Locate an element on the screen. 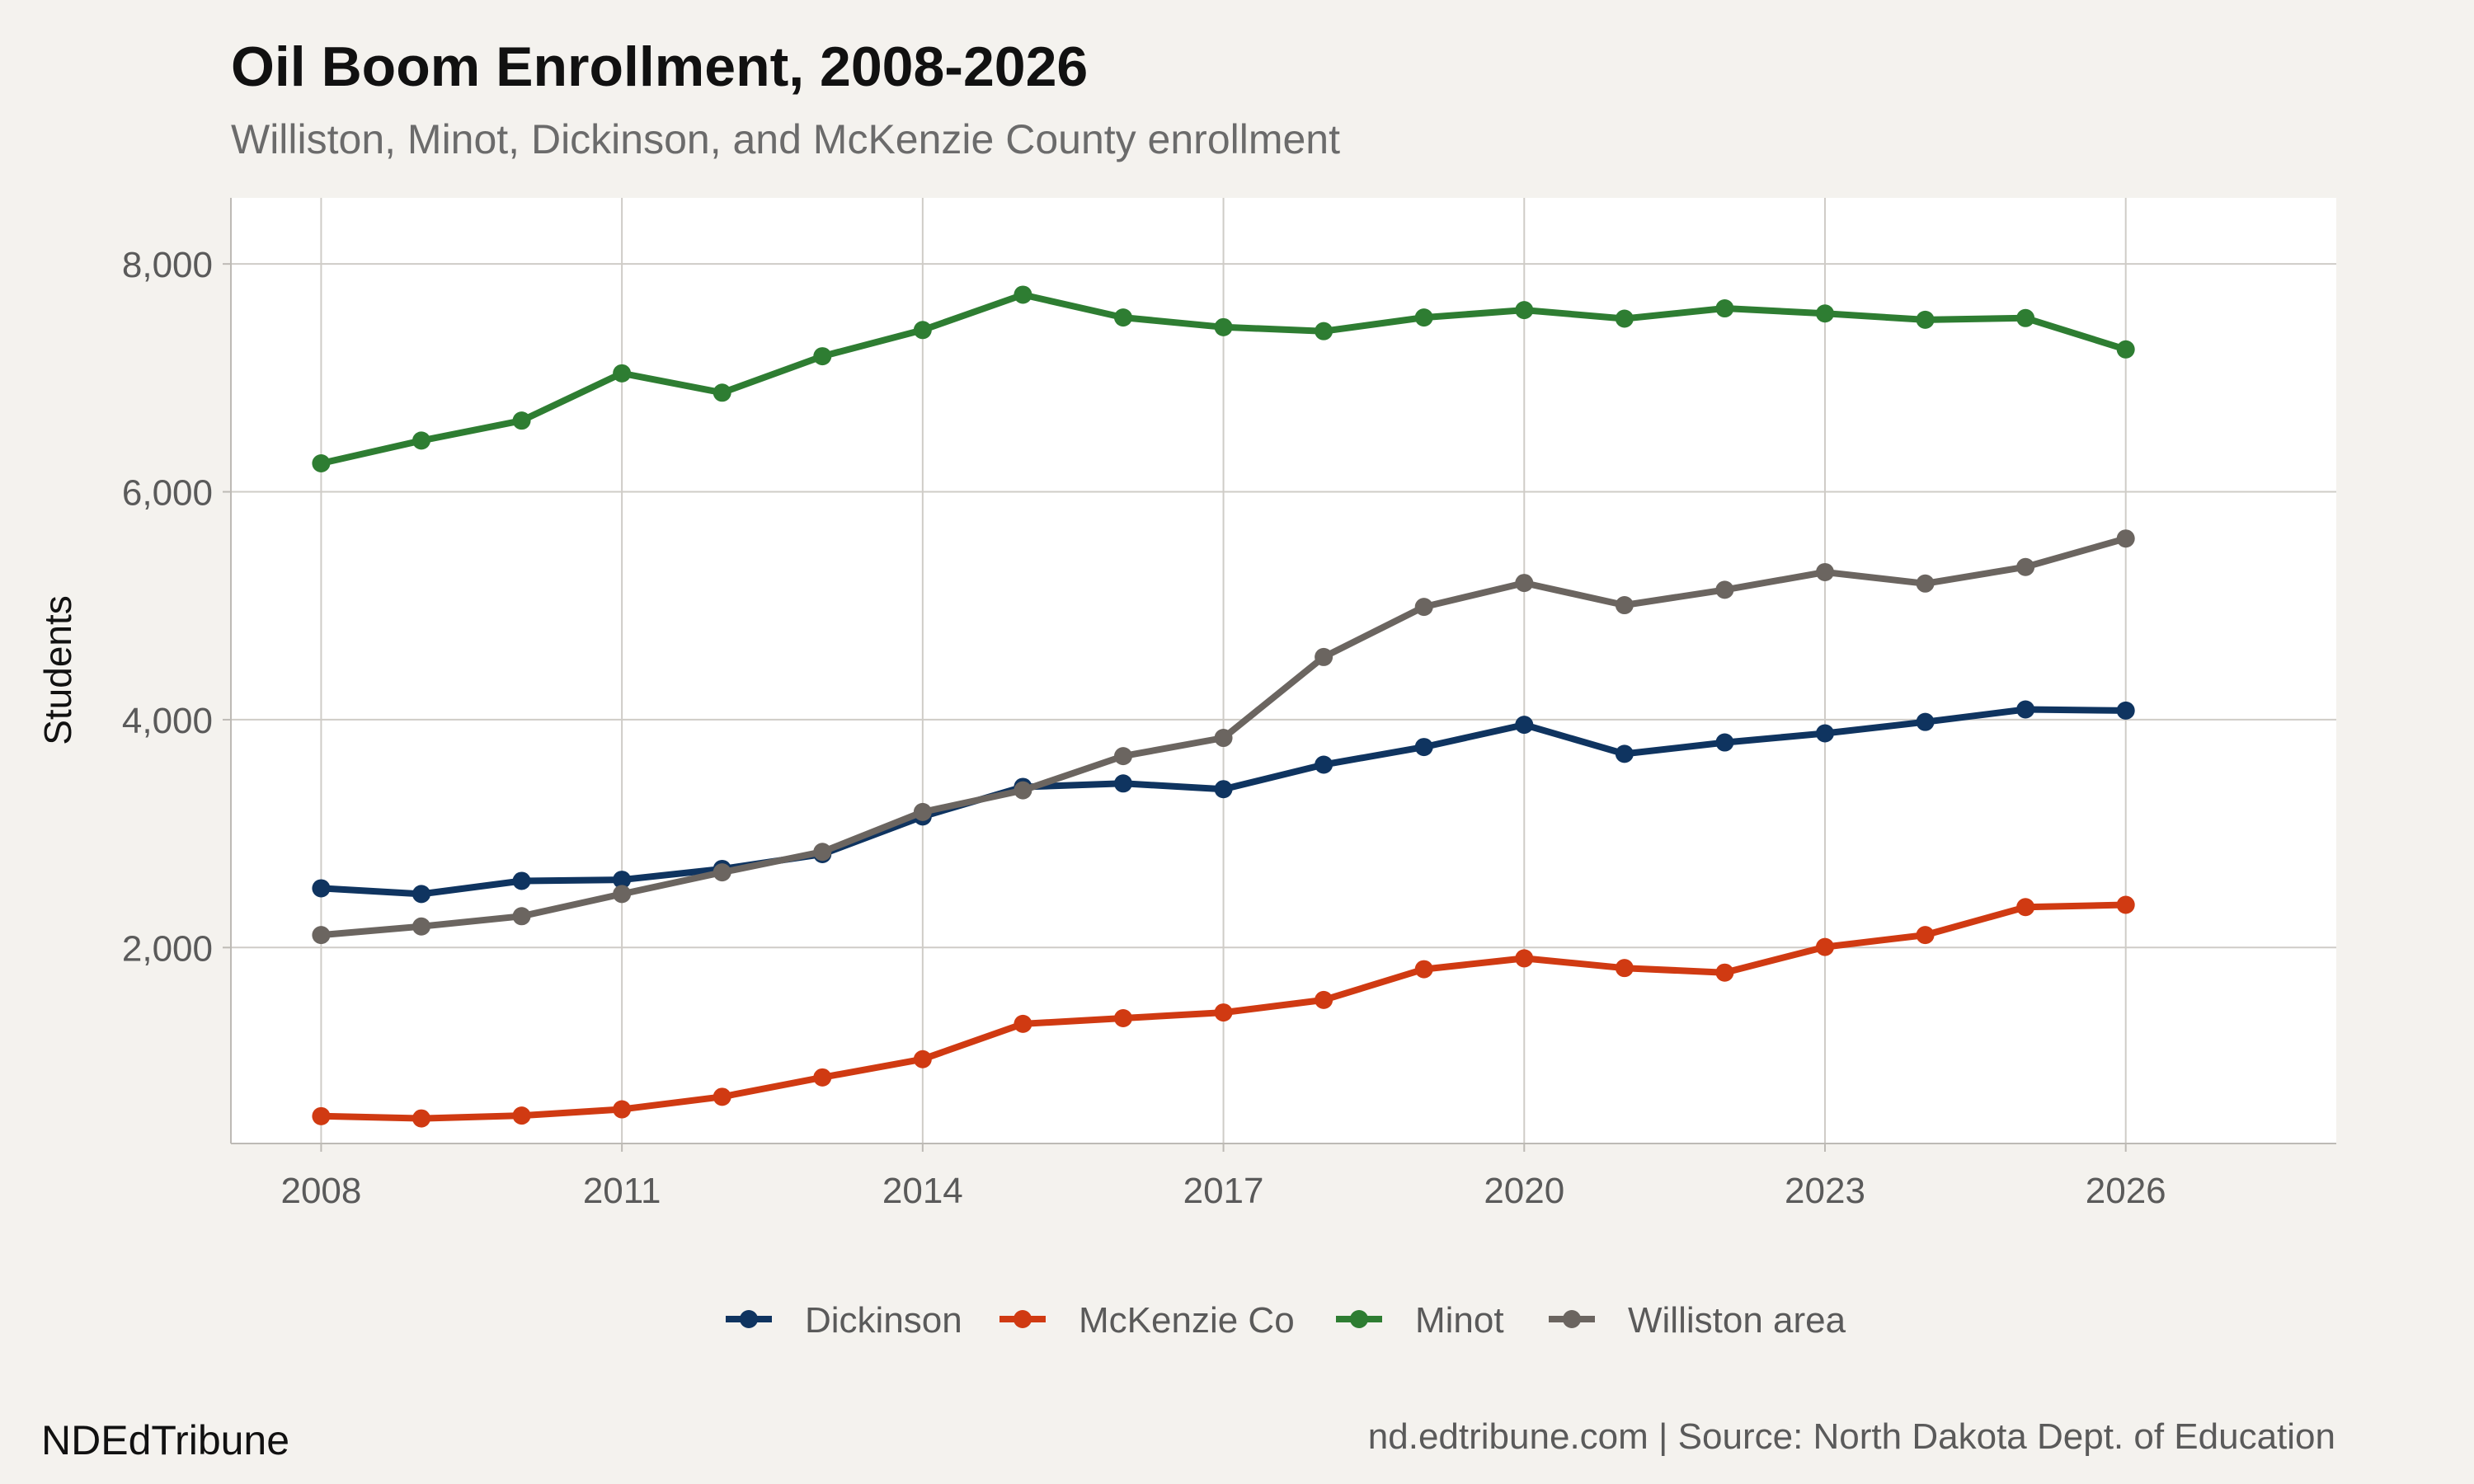 This screenshot has height=1484, width=2474. legend-item: Williston area is located at coordinates (1697, 1320).